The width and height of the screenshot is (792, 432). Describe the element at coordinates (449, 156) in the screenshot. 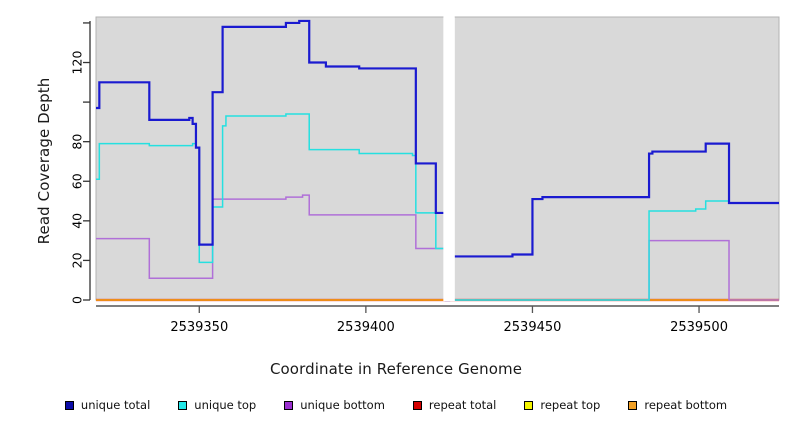

I see `panel-gap` at that location.